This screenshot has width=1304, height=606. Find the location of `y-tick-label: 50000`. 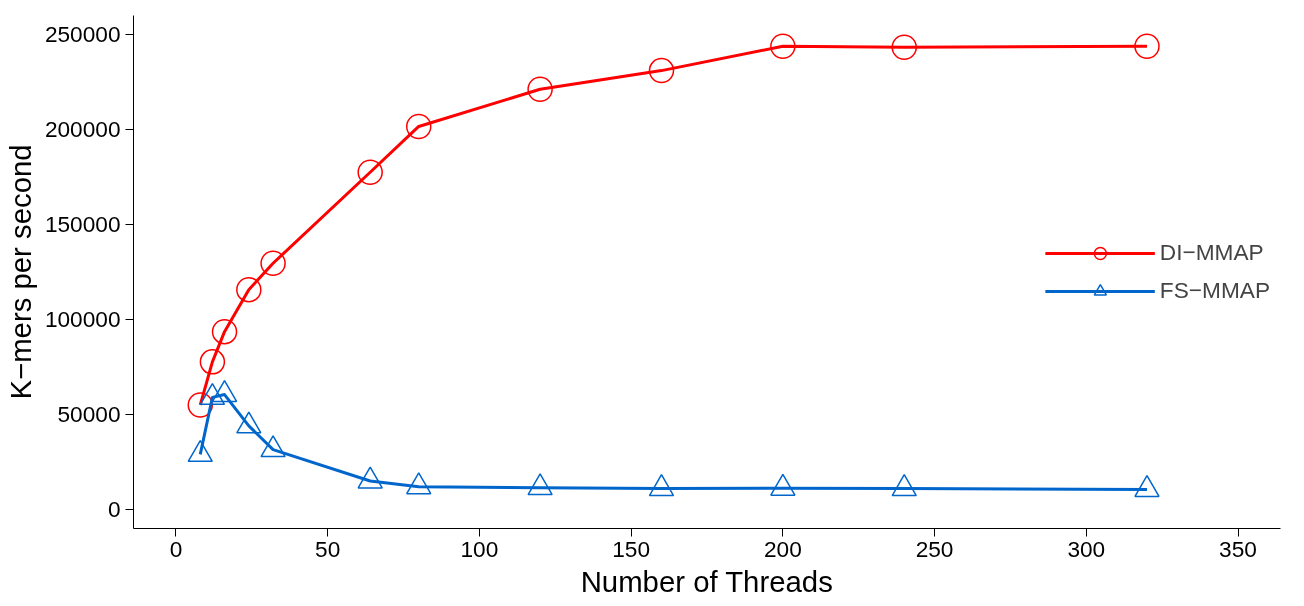

y-tick-label: 50000 is located at coordinates (89, 414).